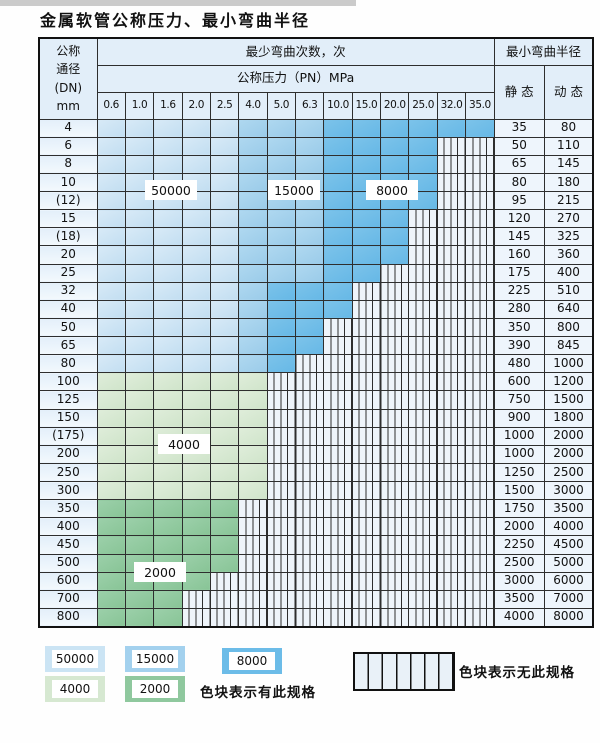 The height and width of the screenshot is (743, 600). I want to click on table-row: 20 160 360, so click(316, 255).